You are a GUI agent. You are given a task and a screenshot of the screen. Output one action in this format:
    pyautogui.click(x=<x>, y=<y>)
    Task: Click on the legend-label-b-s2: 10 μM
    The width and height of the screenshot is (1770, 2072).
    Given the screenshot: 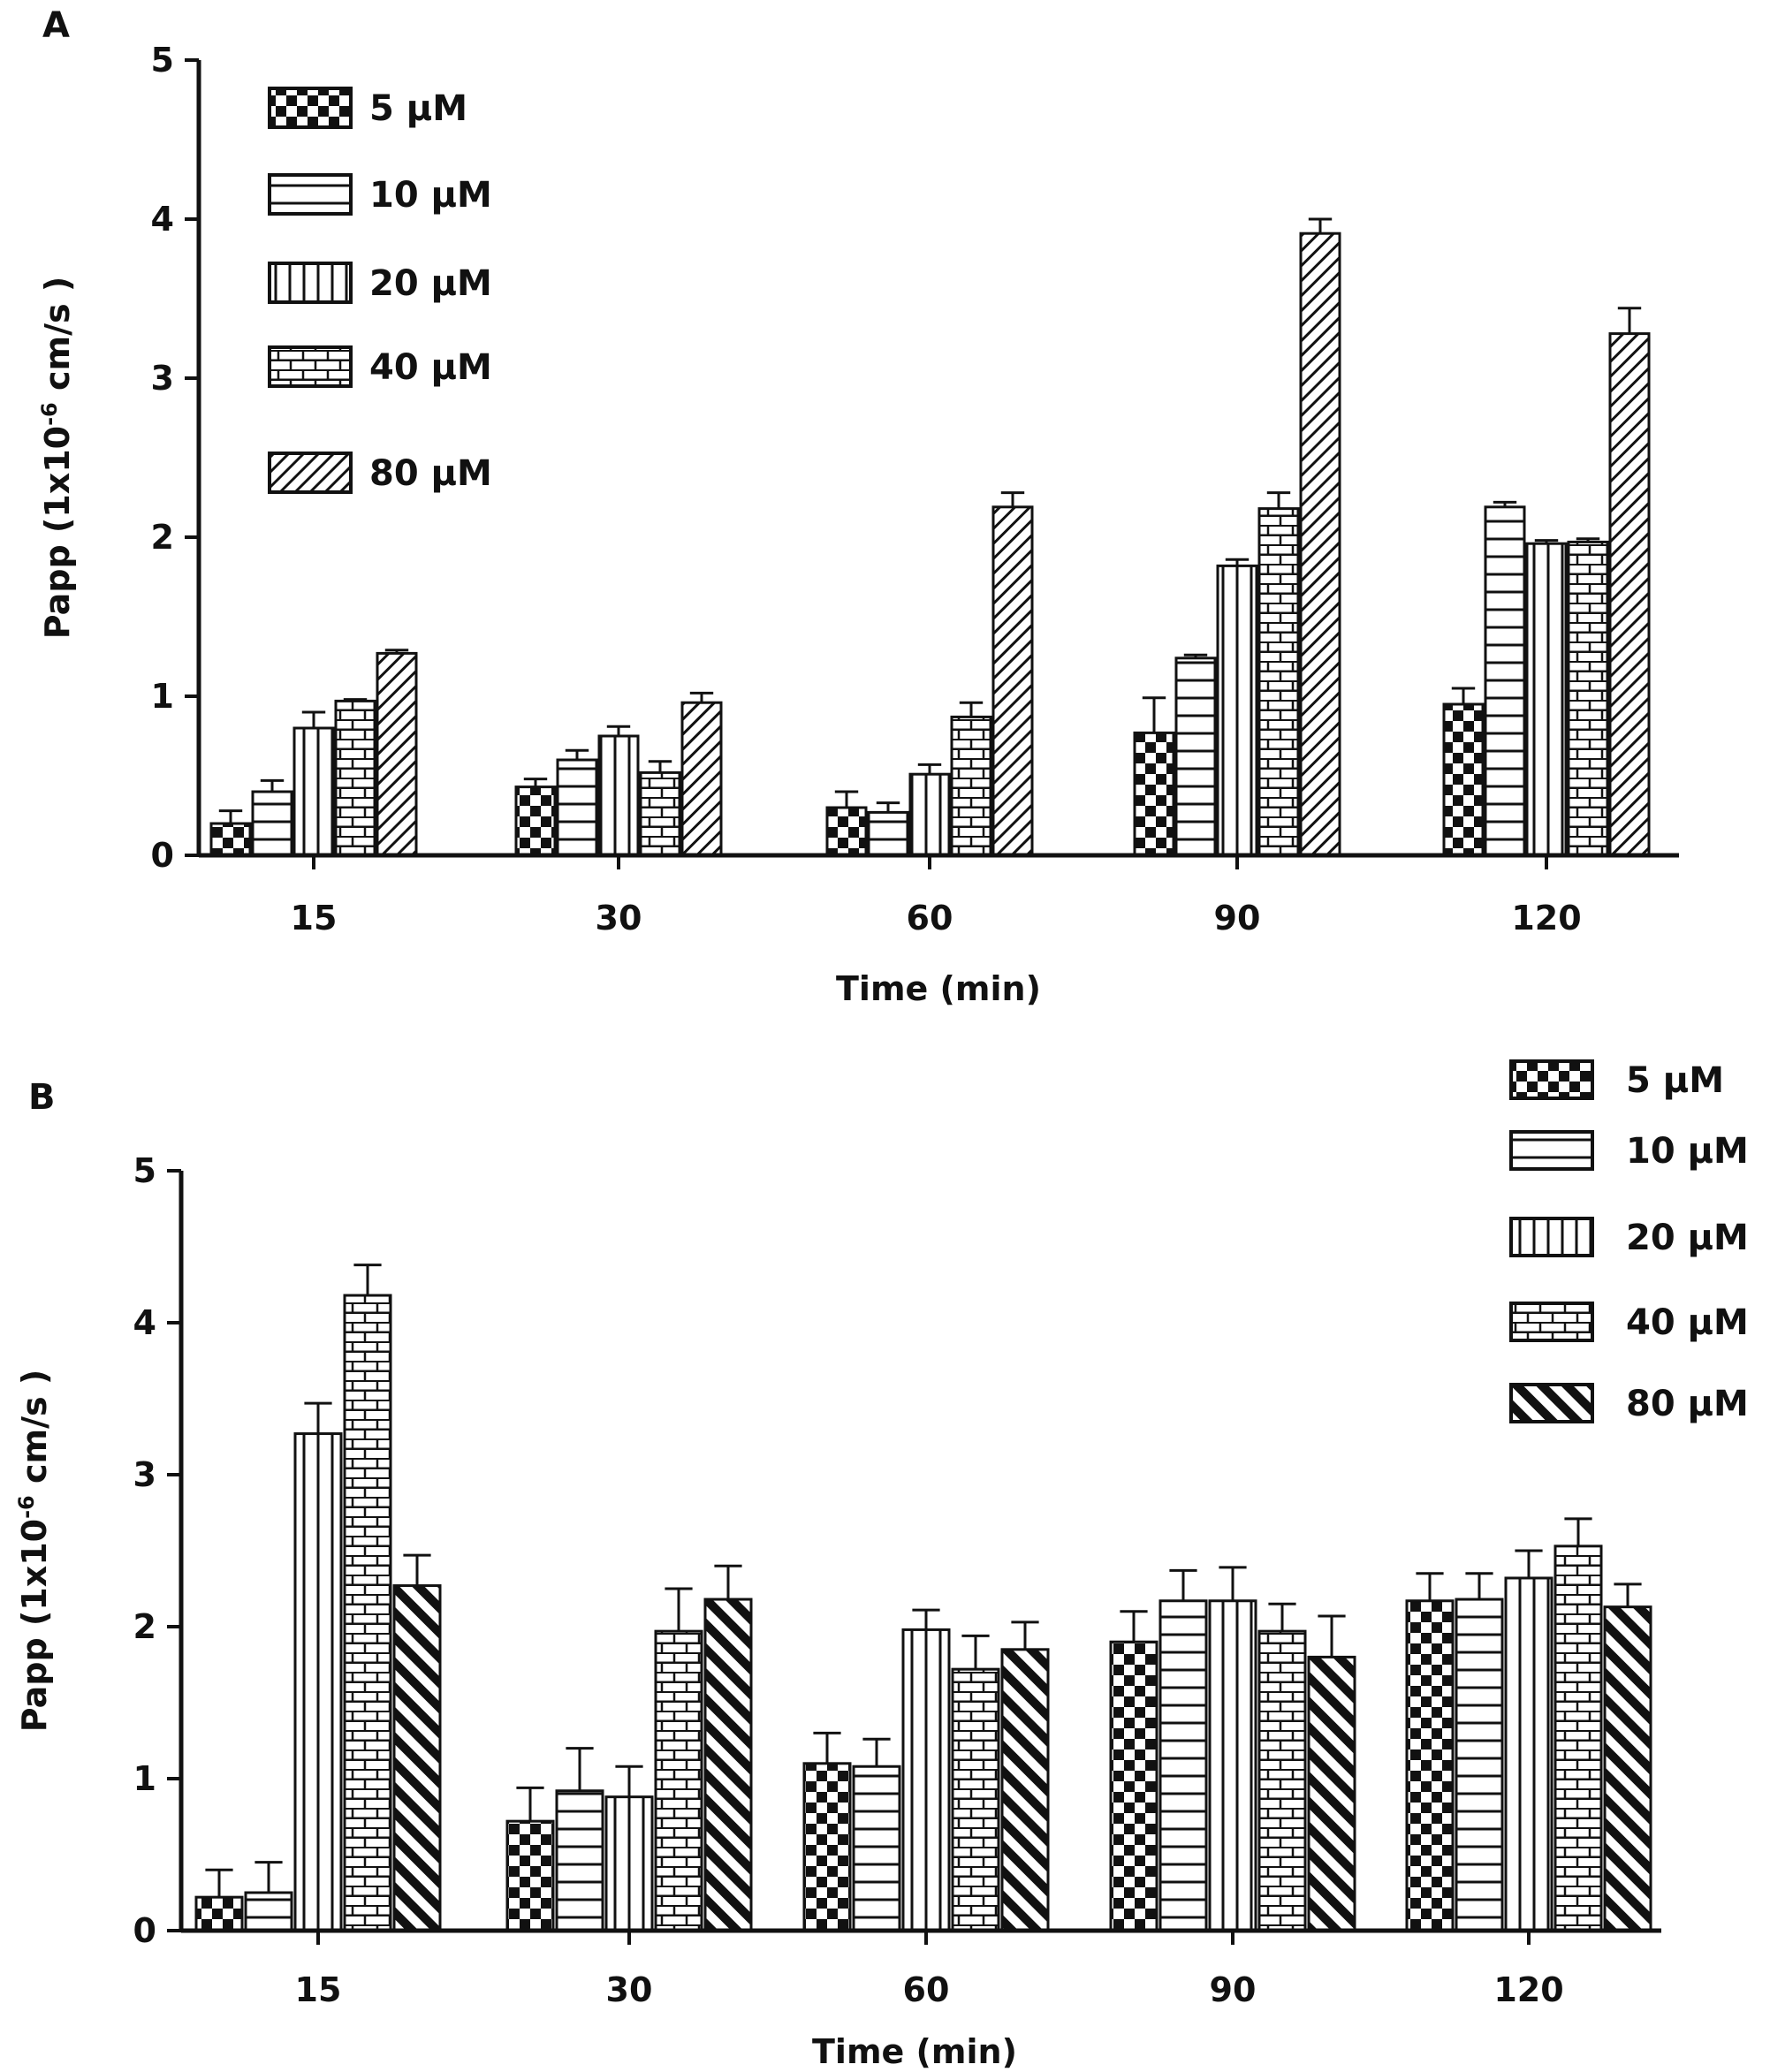 What is the action you would take?
    pyautogui.click(x=1688, y=1151)
    